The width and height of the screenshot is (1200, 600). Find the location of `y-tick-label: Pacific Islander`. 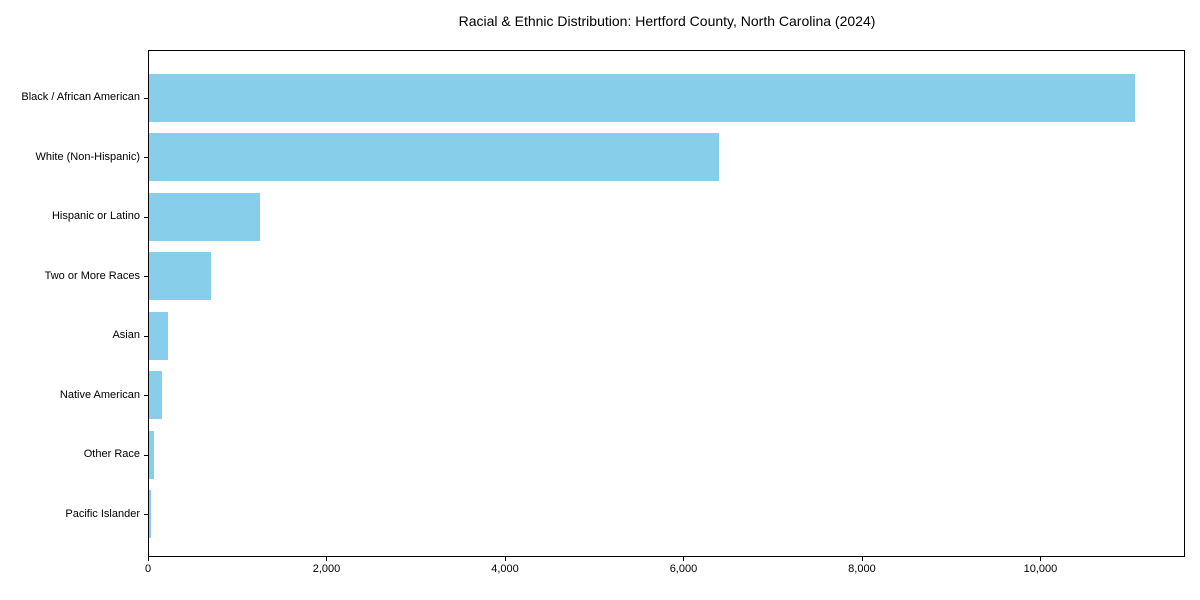

y-tick-label: Pacific Islander is located at coordinates (102, 513).